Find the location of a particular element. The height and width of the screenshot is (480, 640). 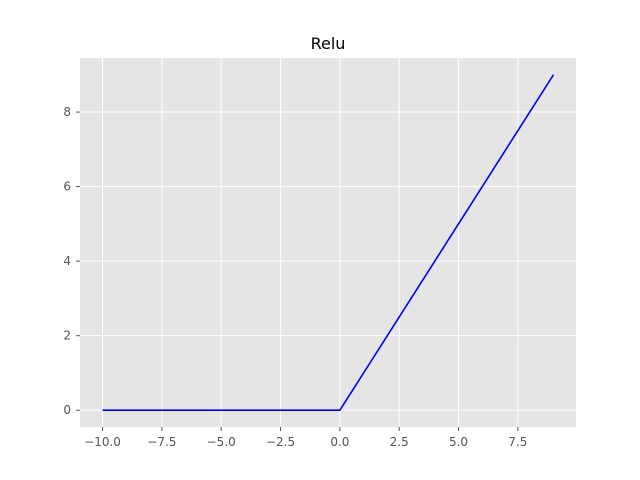

x-tick-label: −2.5 is located at coordinates (280, 442).